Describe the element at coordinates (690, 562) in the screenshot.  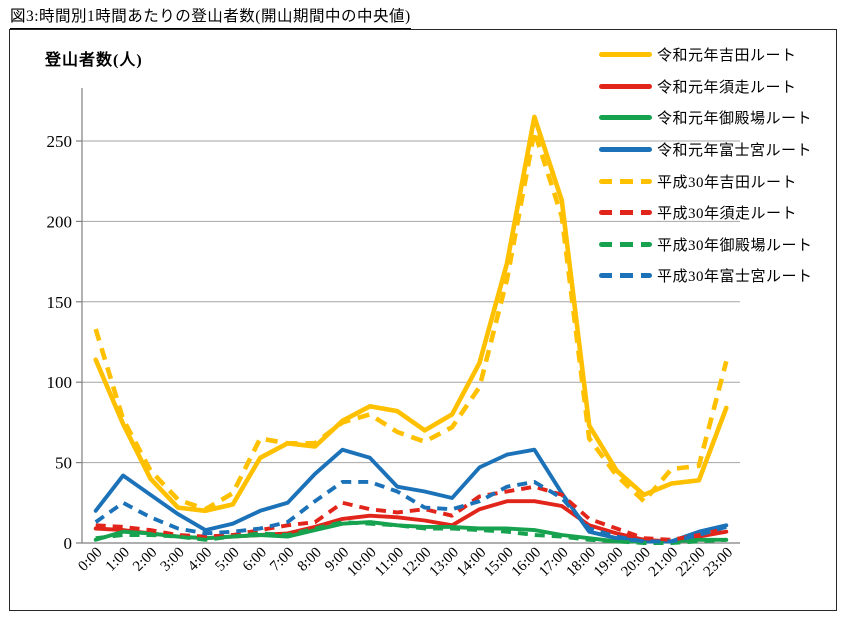
I see `x-tick-label: 22:00` at that location.